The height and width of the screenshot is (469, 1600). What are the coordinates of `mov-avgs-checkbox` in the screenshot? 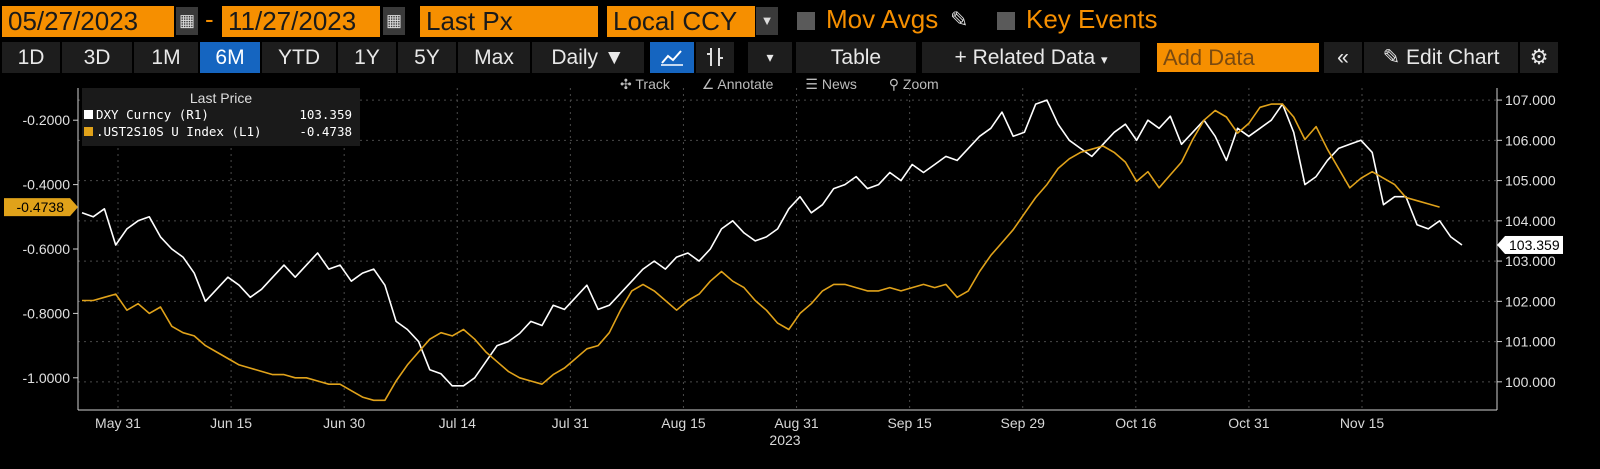 It's located at (806, 21).